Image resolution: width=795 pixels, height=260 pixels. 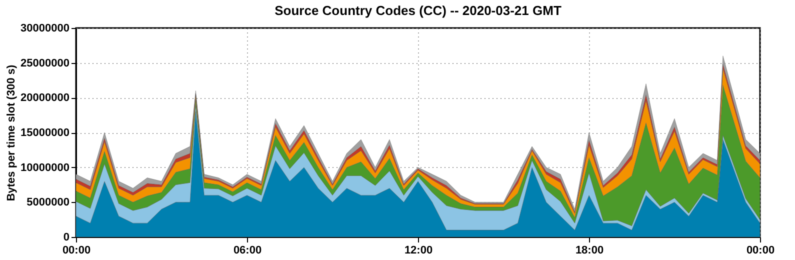 I want to click on chart-title: Source Country Codes (CC) -- 2020-03-21 GMT, so click(x=418, y=10).